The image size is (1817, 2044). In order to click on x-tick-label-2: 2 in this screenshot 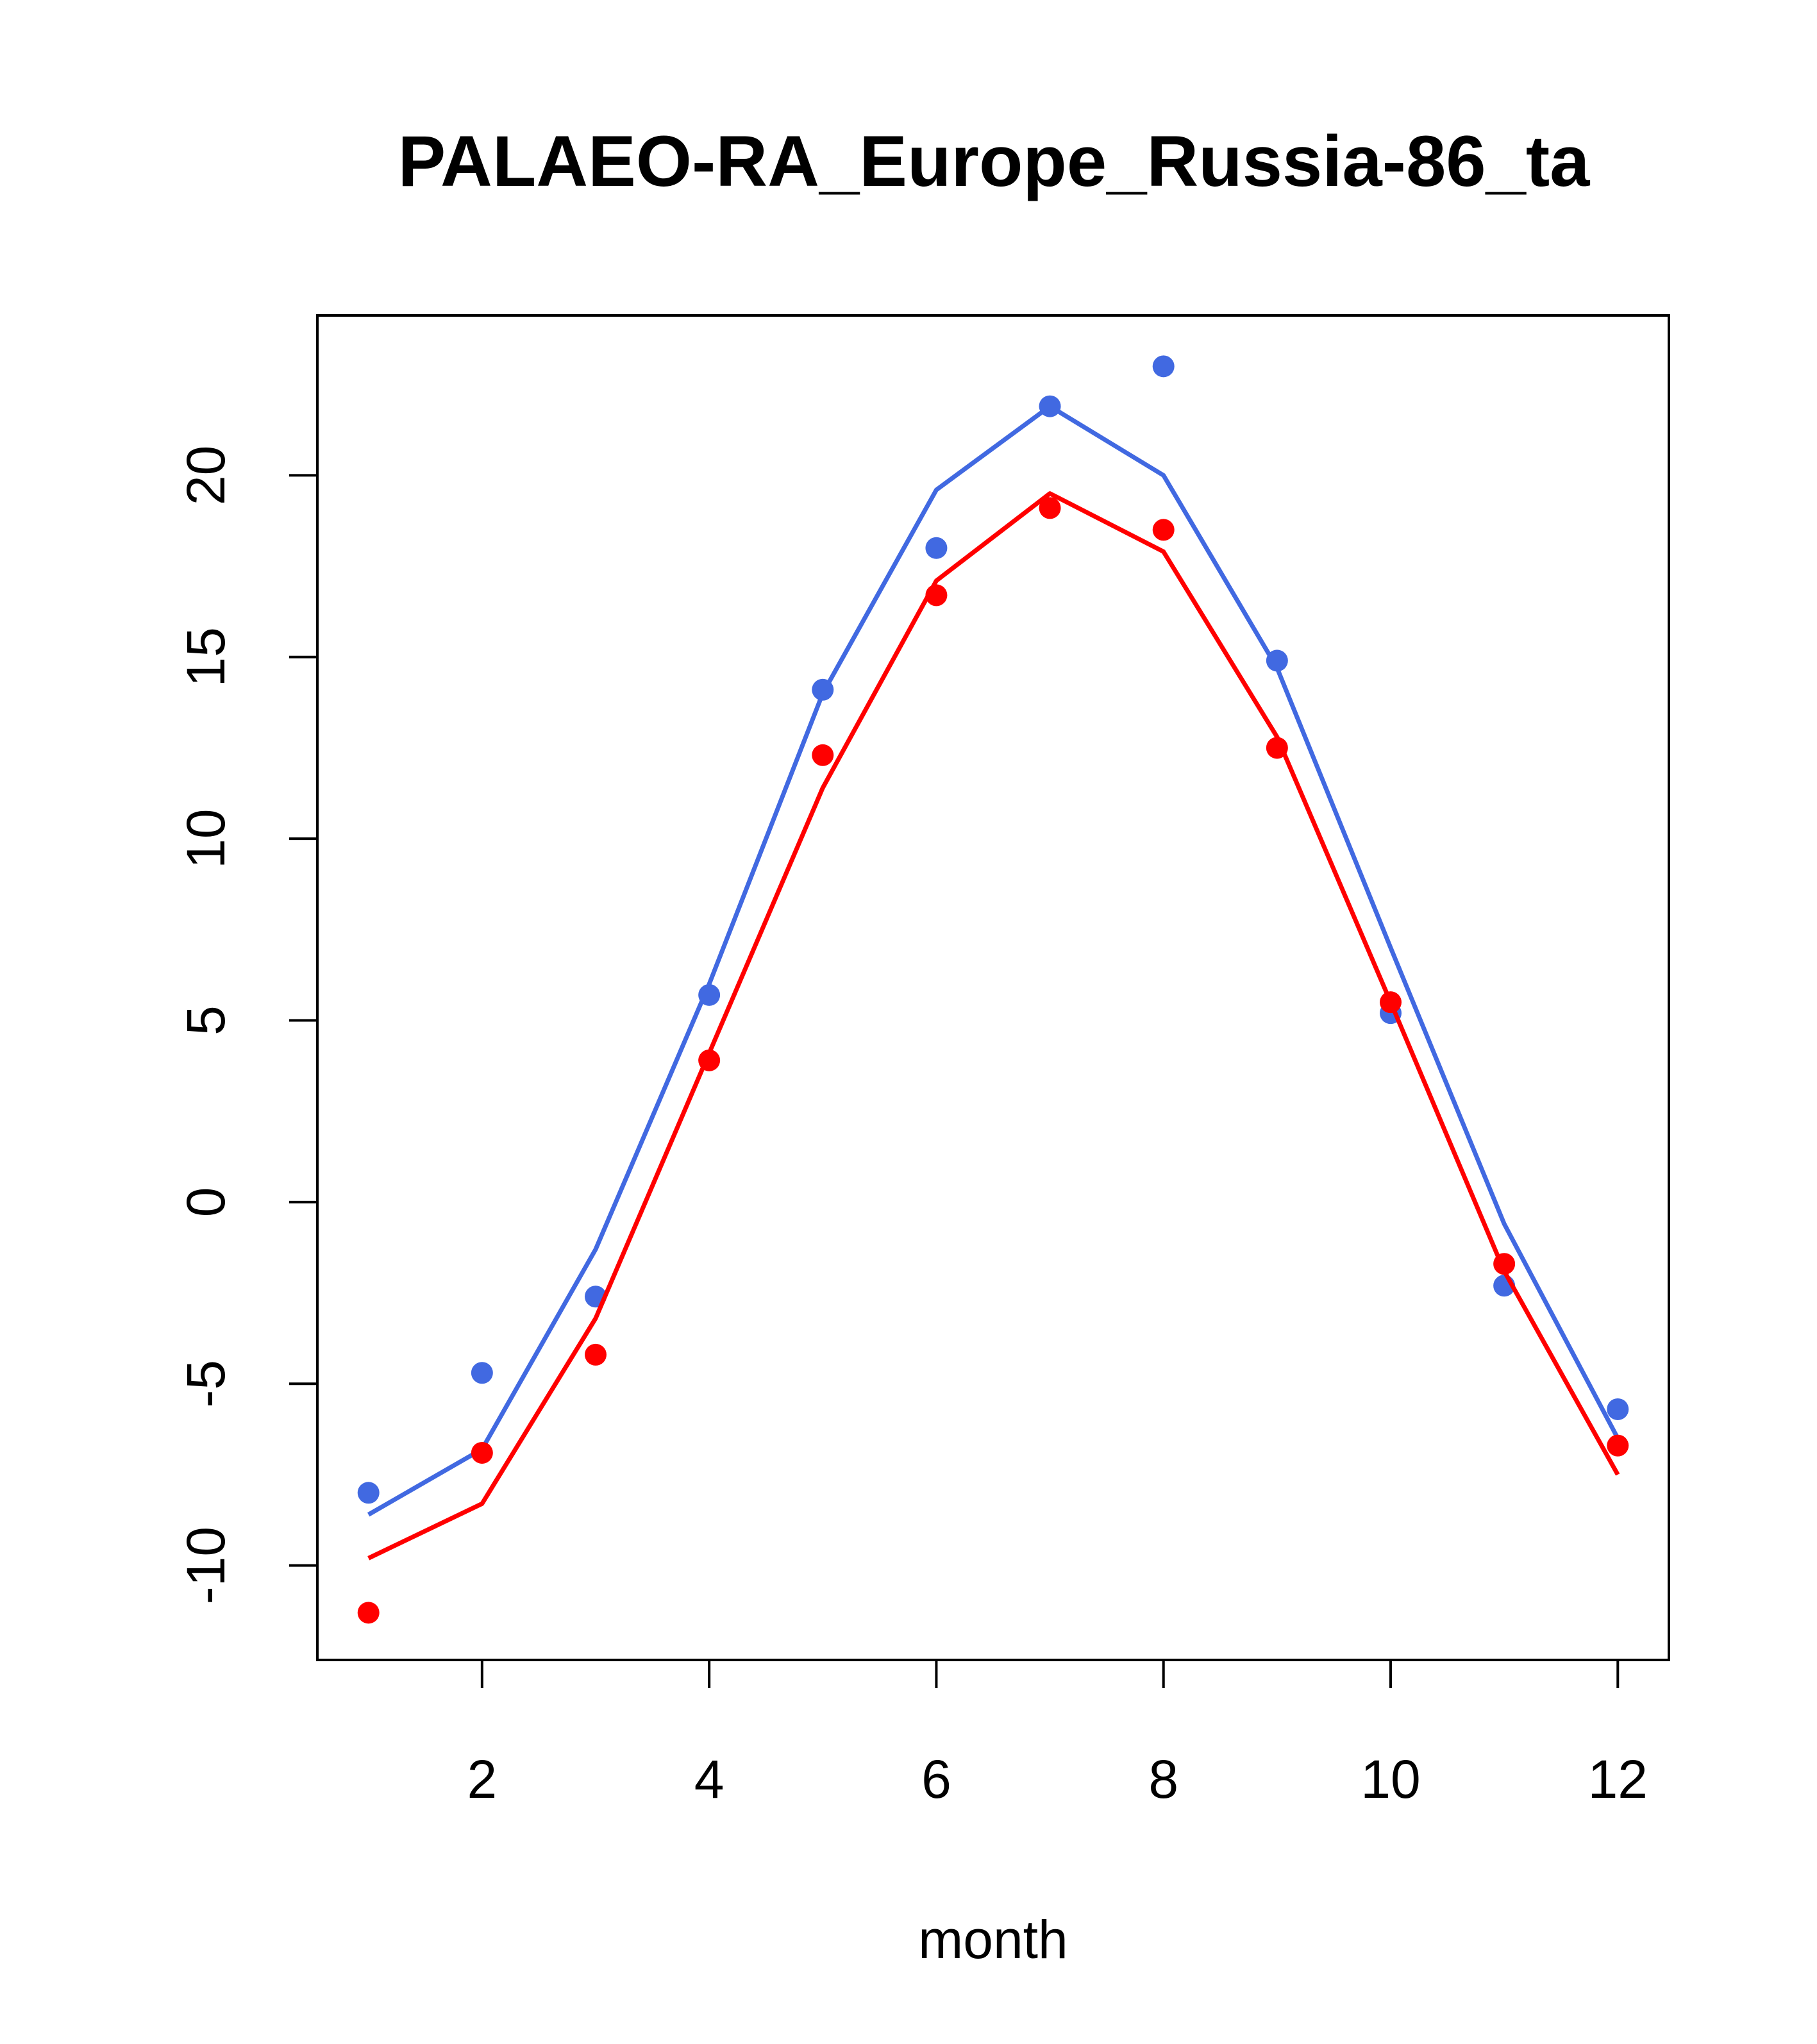, I will do `click(482, 1779)`.